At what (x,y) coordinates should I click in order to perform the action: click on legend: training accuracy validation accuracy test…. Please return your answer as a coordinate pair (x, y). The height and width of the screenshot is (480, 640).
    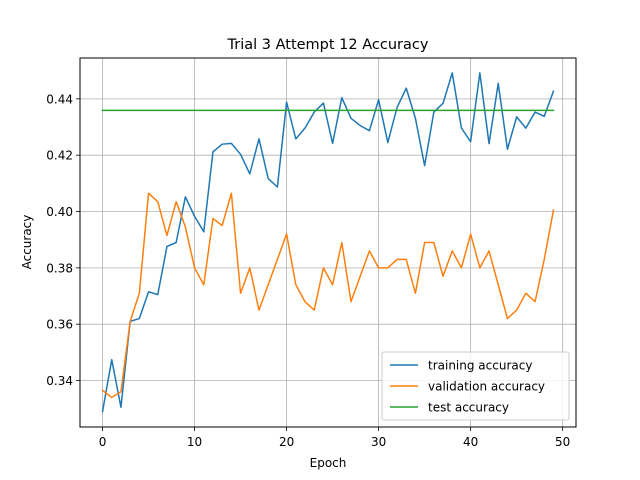
    Looking at the image, I should click on (475, 386).